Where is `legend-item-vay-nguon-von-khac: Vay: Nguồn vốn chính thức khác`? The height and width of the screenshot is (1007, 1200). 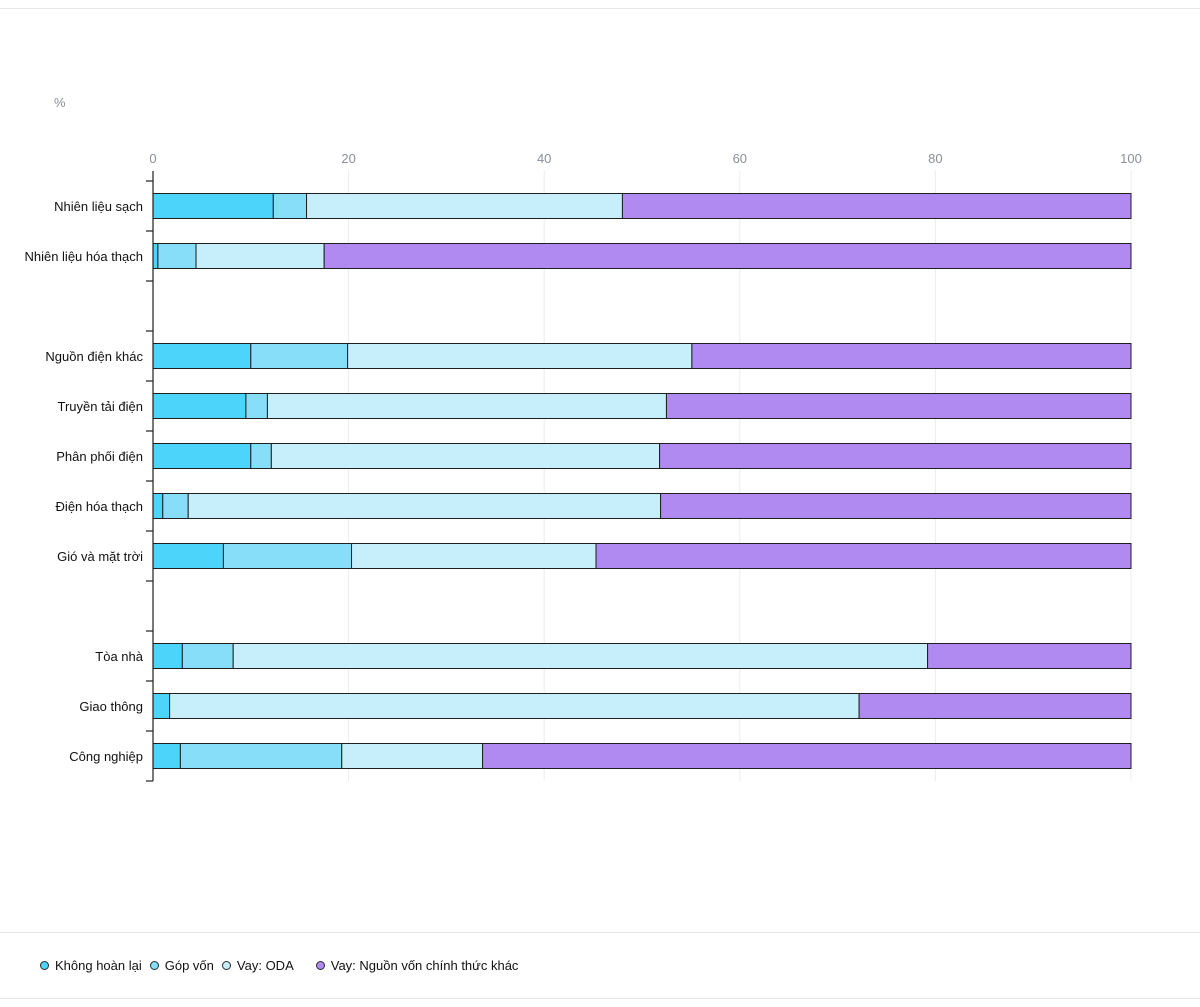 legend-item-vay-nguon-von-khac: Vay: Nguồn vốn chính thức khác is located at coordinates (417, 965).